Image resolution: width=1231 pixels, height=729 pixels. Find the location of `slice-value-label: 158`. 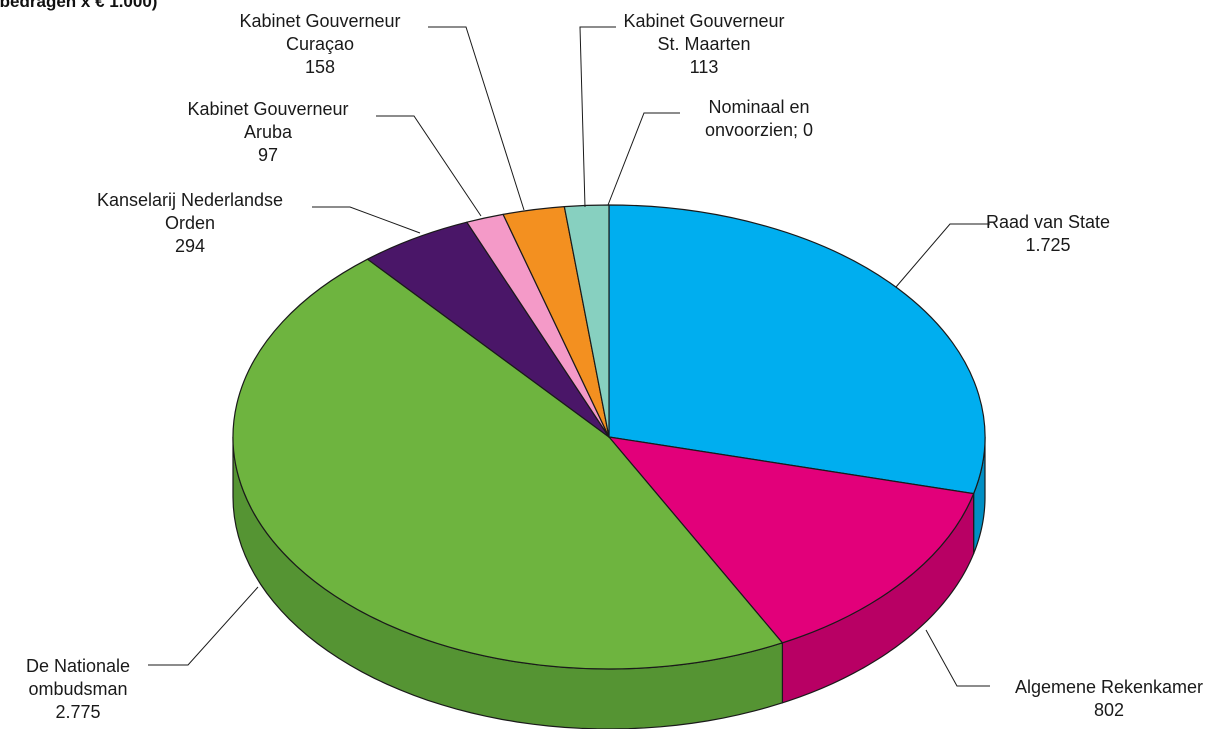

slice-value-label: 158 is located at coordinates (320, 67).